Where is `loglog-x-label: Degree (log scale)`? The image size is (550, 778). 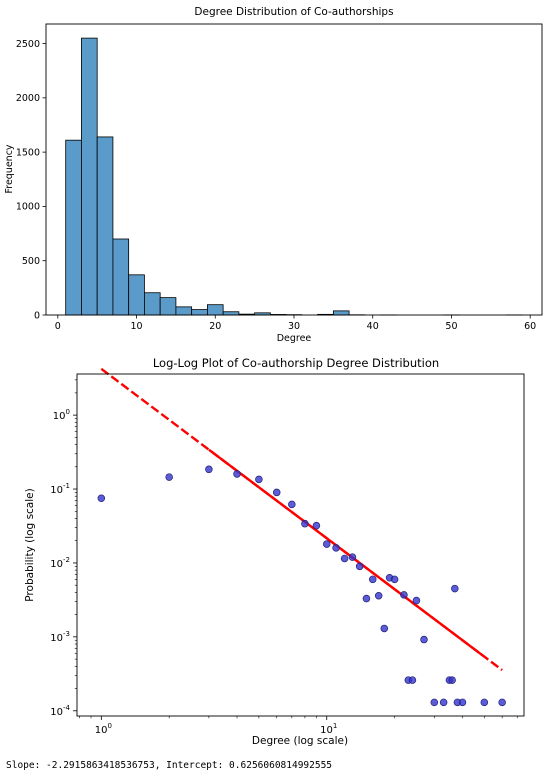 loglog-x-label: Degree (log scale) is located at coordinates (300, 741).